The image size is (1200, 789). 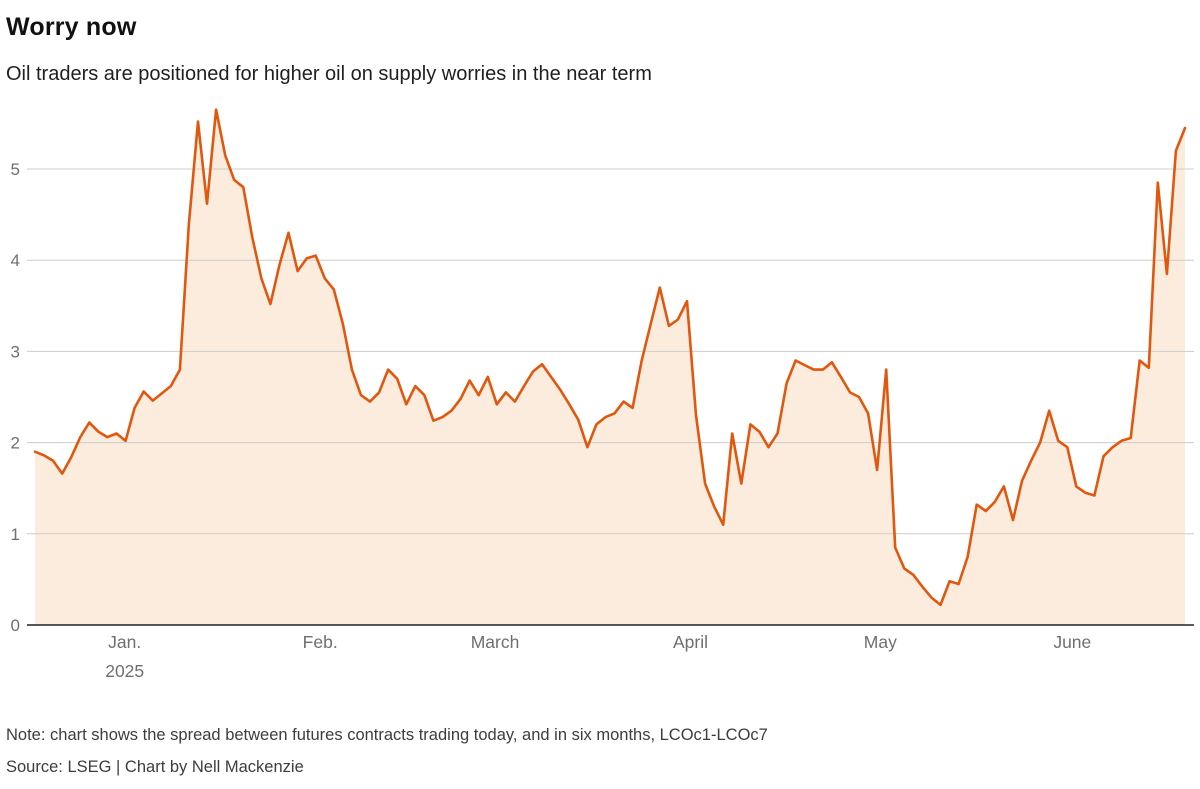 What do you see at coordinates (155, 766) in the screenshot?
I see `chart-source: Source: LSEG | Chart by Nell Mackenzie` at bounding box center [155, 766].